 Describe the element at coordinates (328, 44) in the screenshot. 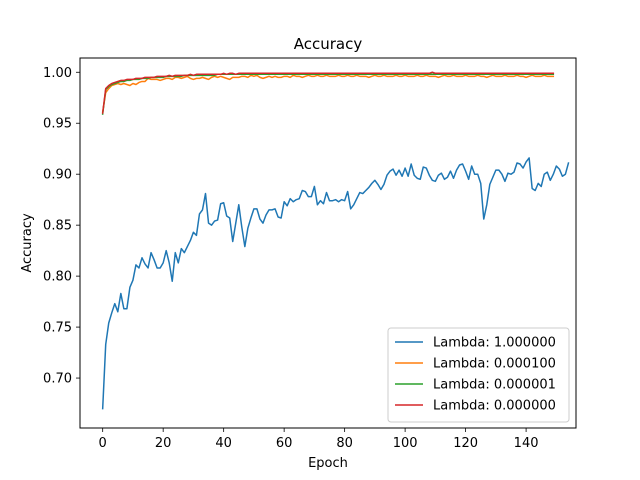

I see `chart-title: Accuracy` at that location.